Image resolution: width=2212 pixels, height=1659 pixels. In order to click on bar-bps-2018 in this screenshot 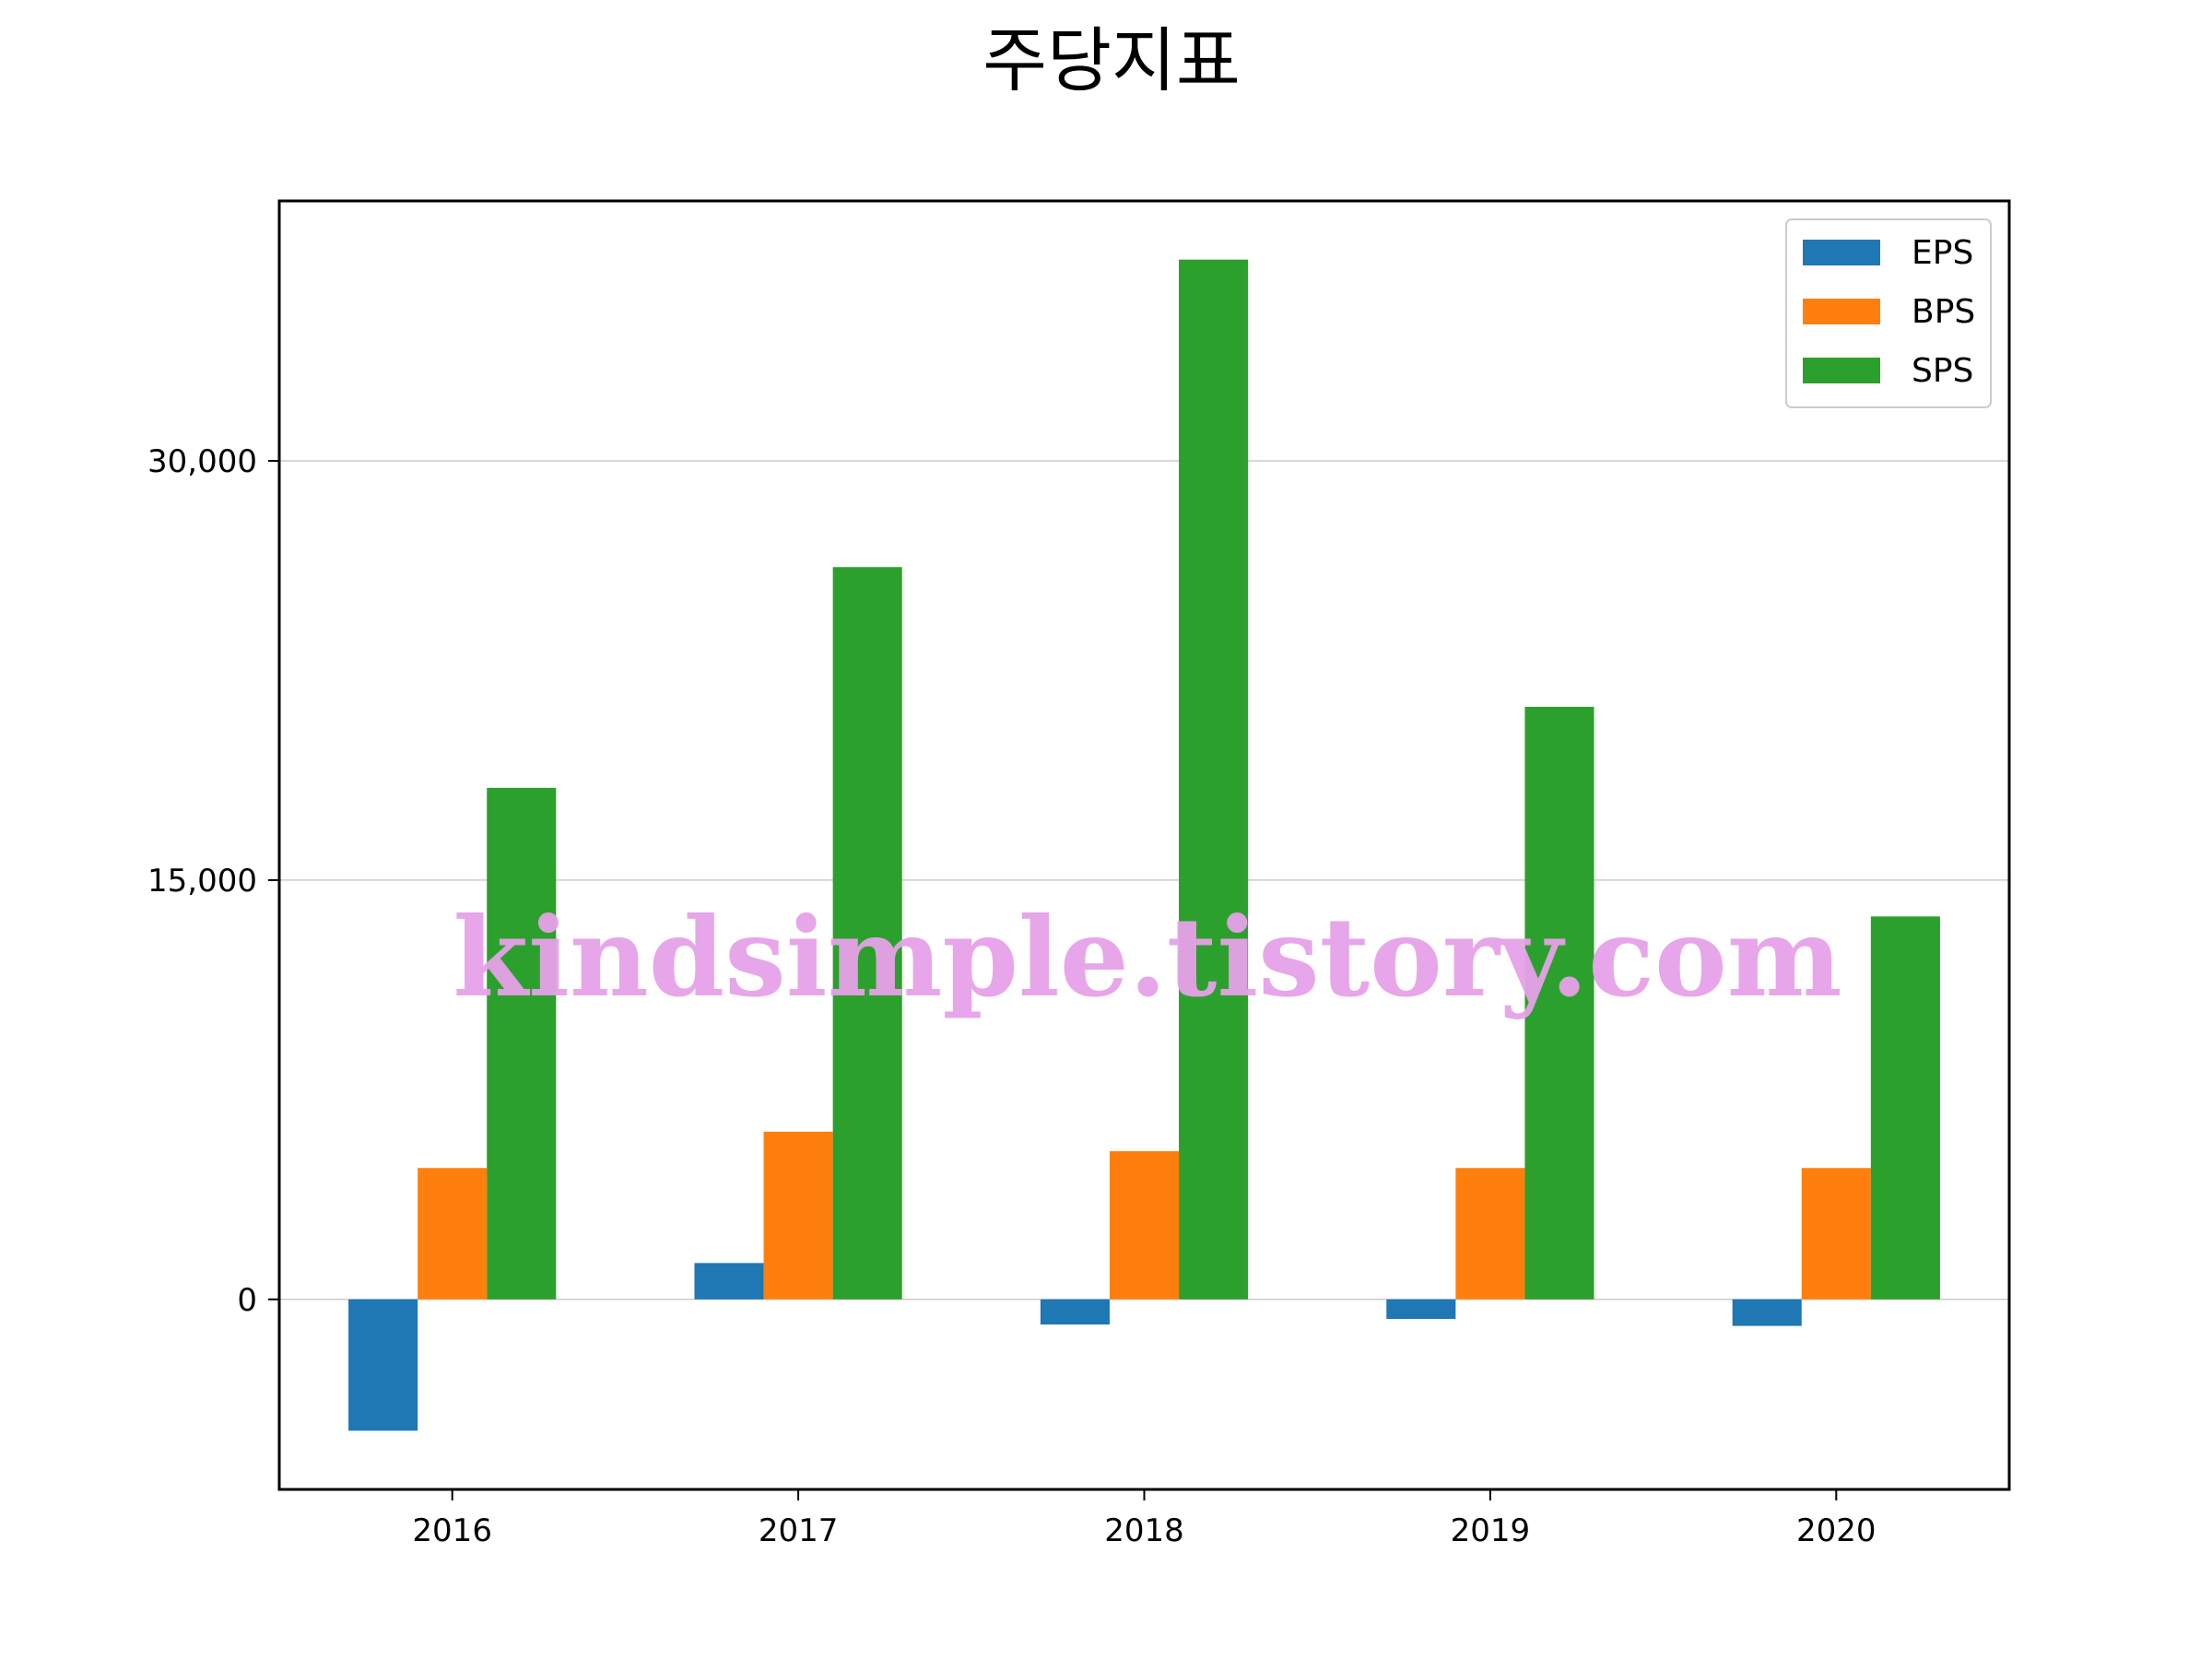, I will do `click(1144, 1225)`.